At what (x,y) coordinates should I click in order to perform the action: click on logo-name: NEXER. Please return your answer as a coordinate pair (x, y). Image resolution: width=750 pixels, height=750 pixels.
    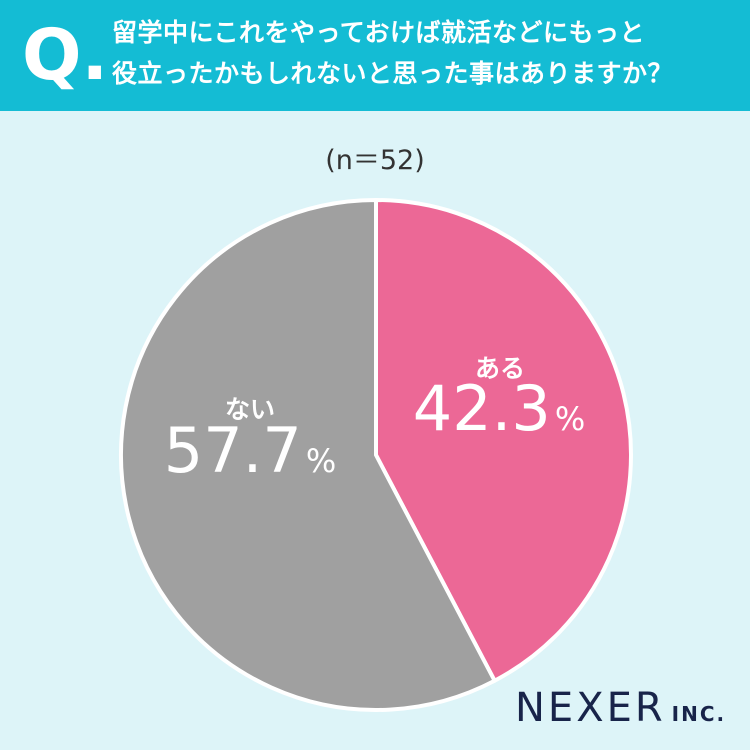
    Looking at the image, I should click on (590, 708).